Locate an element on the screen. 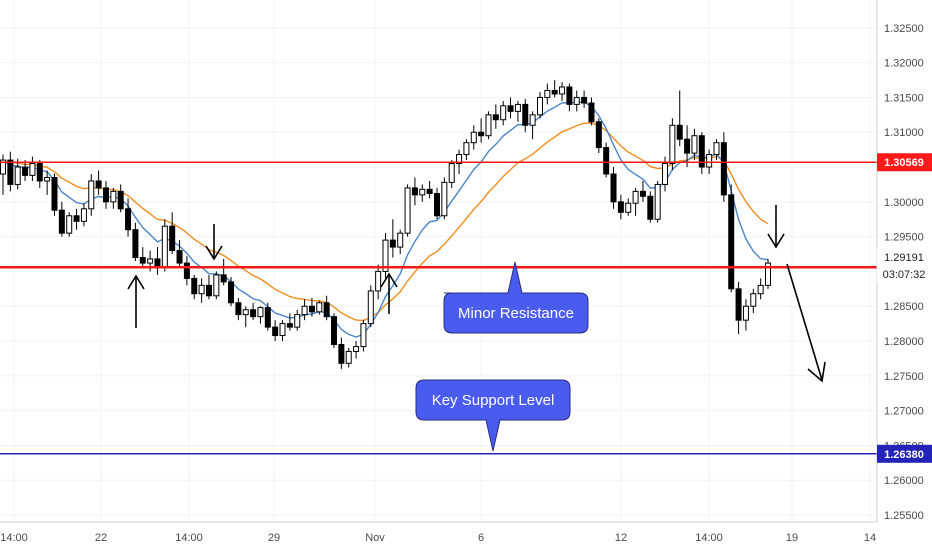  x-tick-label: 14 is located at coordinates (870, 538).